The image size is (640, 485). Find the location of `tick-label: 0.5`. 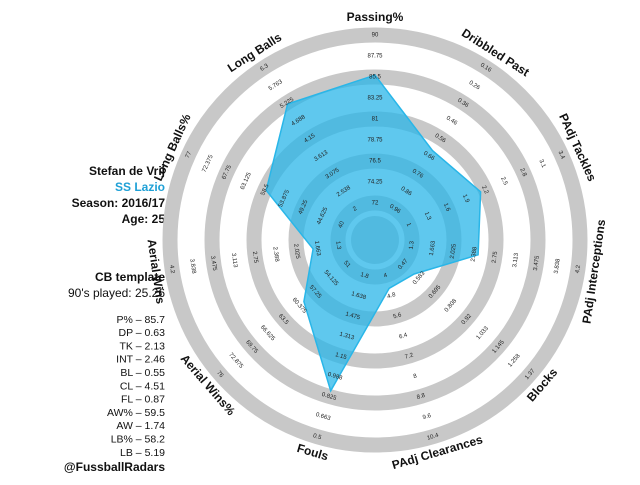

tick-label: 0.5 is located at coordinates (317, 437).